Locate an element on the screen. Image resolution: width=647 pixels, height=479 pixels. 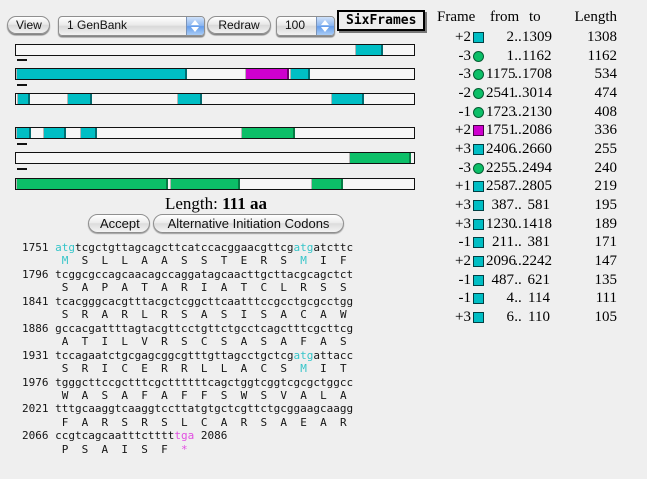
orf-to: 581 is located at coordinates (539, 205).